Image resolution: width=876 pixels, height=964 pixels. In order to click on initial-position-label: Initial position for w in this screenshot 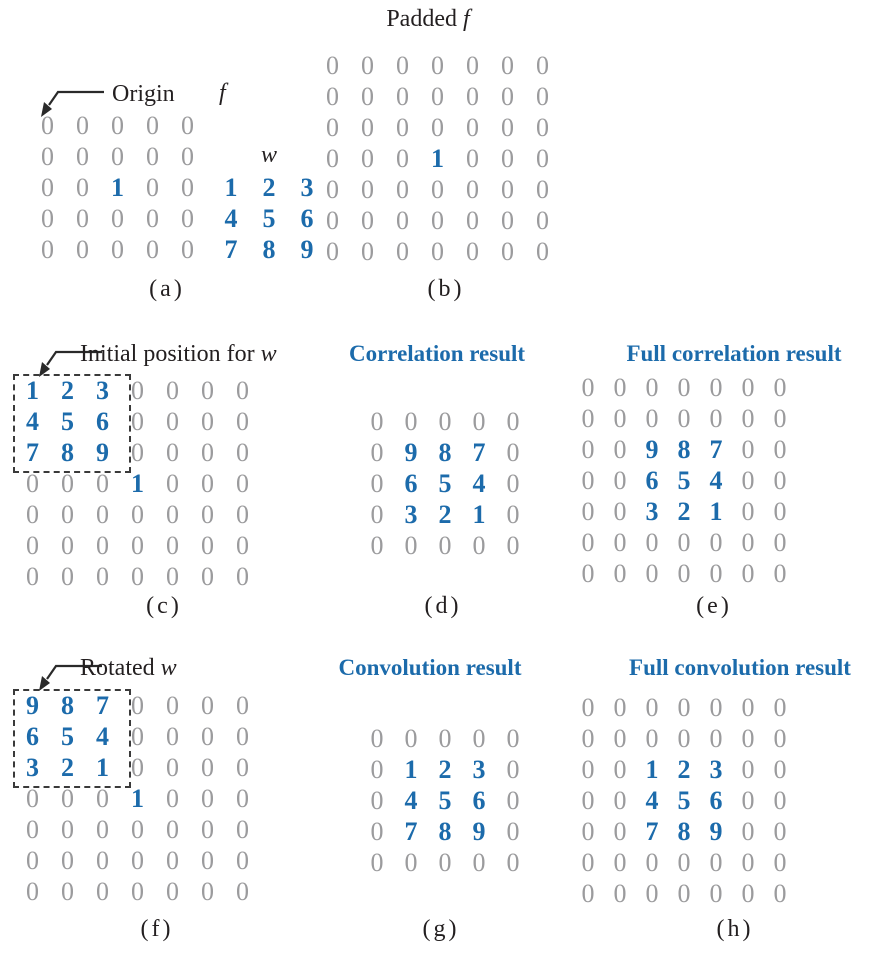, I will do `click(178, 354)`.